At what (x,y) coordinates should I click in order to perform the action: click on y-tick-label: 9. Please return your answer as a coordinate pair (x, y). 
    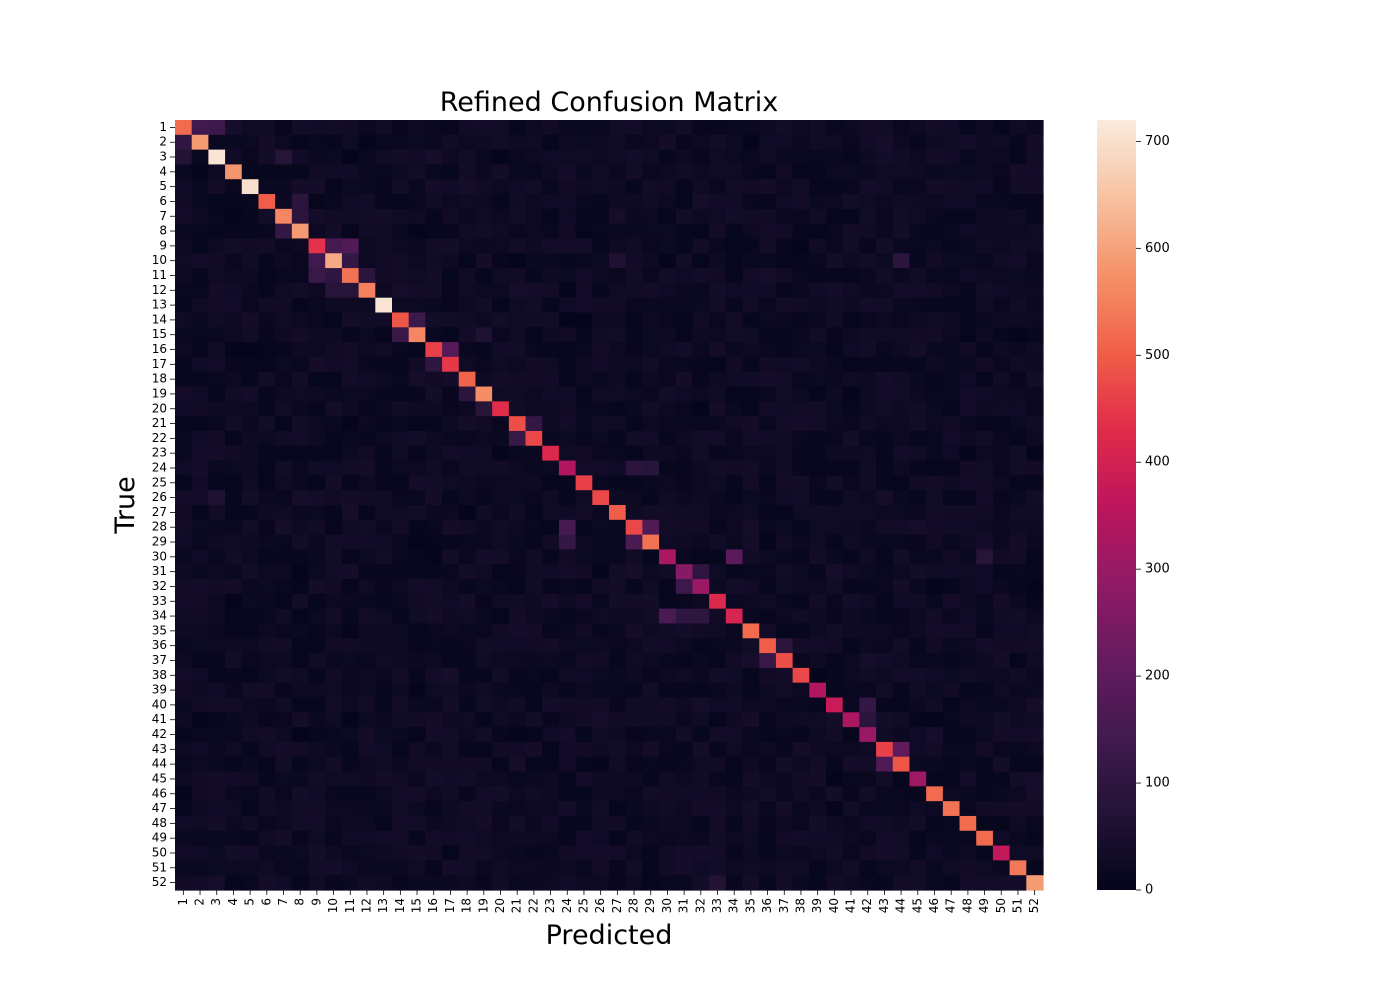
    Looking at the image, I should click on (163, 245).